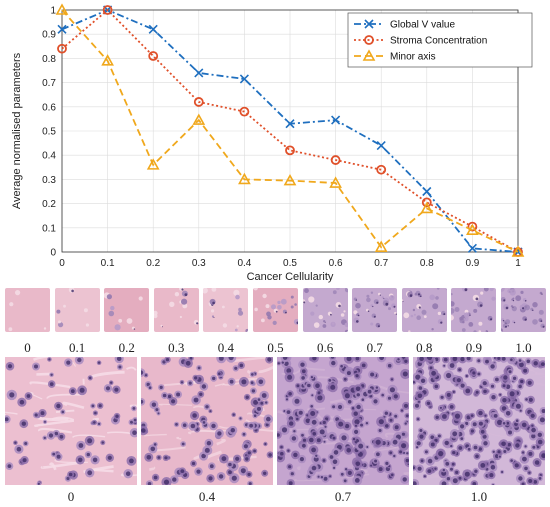 Image resolution: width=550 pixels, height=507 pixels. I want to click on thumbnail-label: 0.8, so click(424, 347).